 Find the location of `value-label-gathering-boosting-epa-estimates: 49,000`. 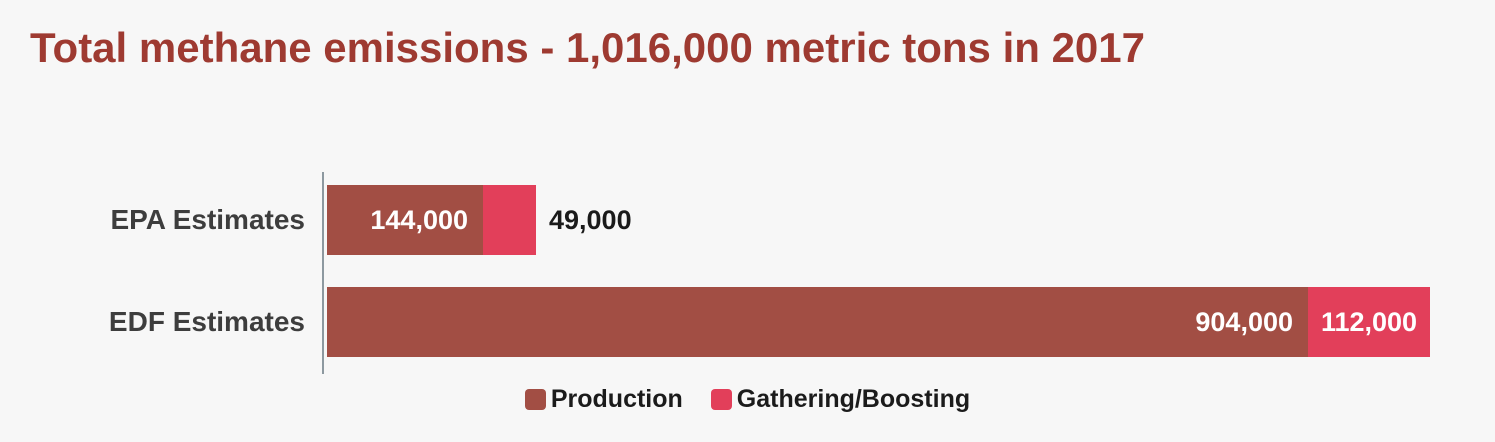

value-label-gathering-boosting-epa-estimates: 49,000 is located at coordinates (590, 219).